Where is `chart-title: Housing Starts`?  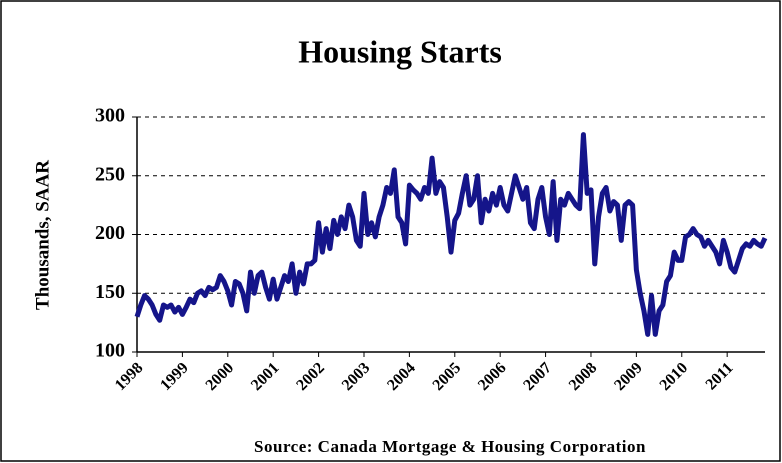
chart-title: Housing Starts is located at coordinates (400, 51).